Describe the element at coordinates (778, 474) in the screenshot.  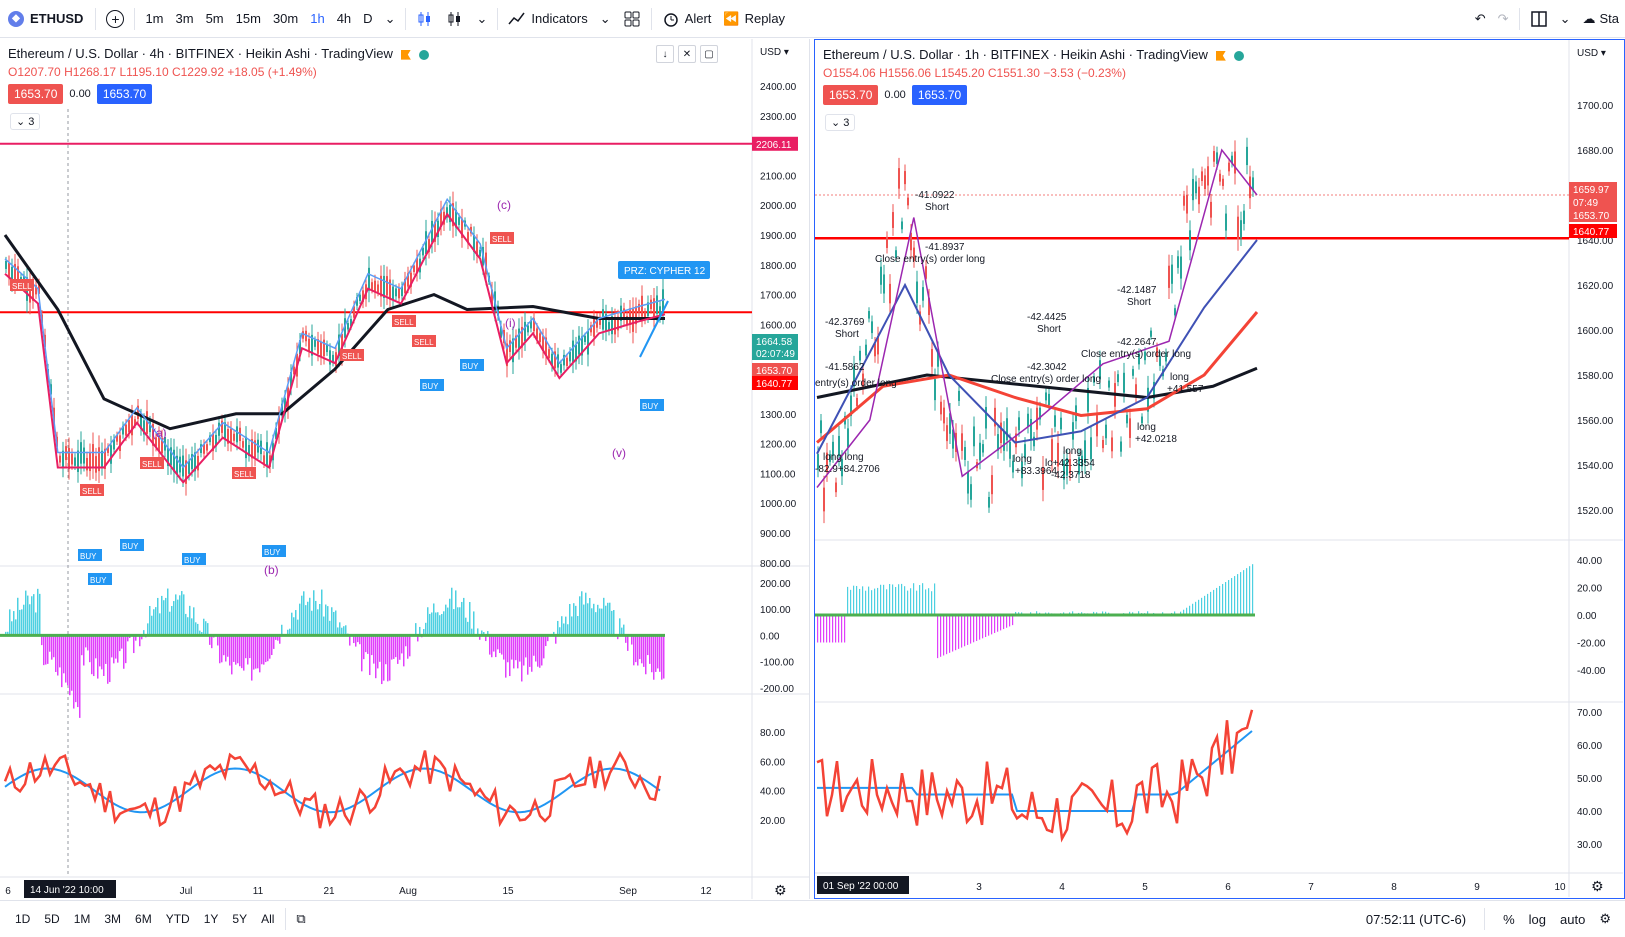
I see `price-tick-label: 1100.00` at that location.